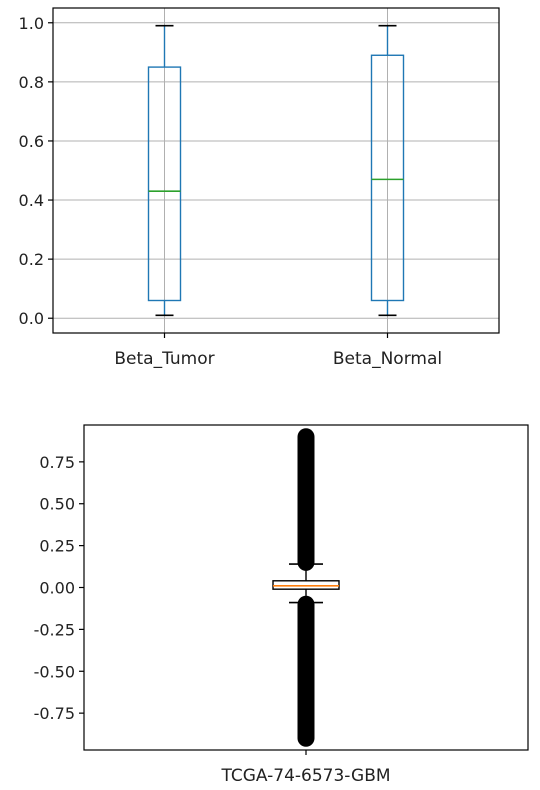 The height and width of the screenshot is (790, 540). Describe the element at coordinates (54, 713) in the screenshot. I see `y-tick-label: -0.75` at that location.